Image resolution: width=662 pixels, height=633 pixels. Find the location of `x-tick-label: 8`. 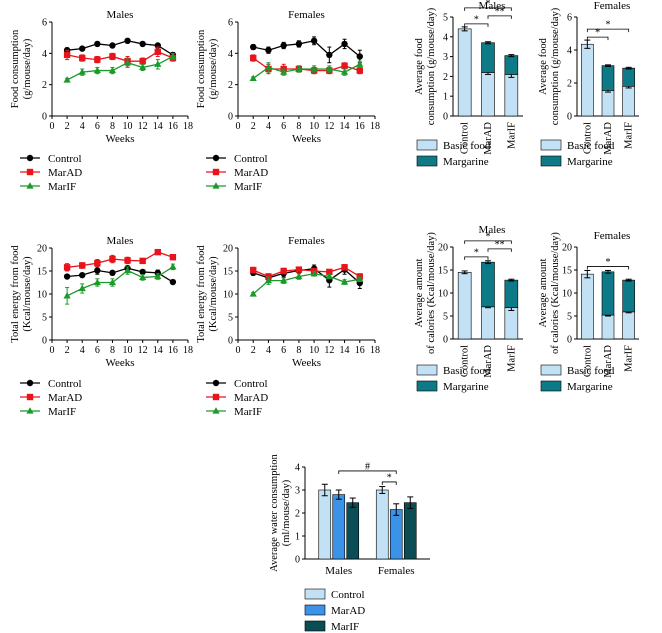

x-tick-label: 8 is located at coordinates (298, 126).